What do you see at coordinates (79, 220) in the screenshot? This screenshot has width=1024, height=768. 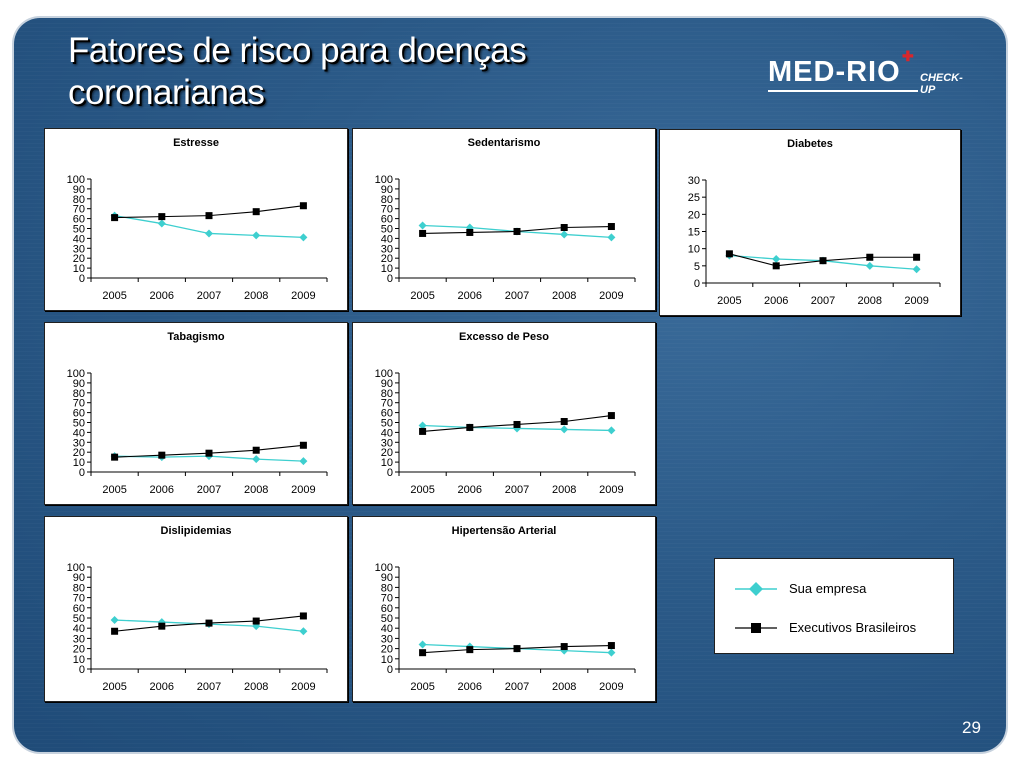 I see `y-tick-label: 60` at bounding box center [79, 220].